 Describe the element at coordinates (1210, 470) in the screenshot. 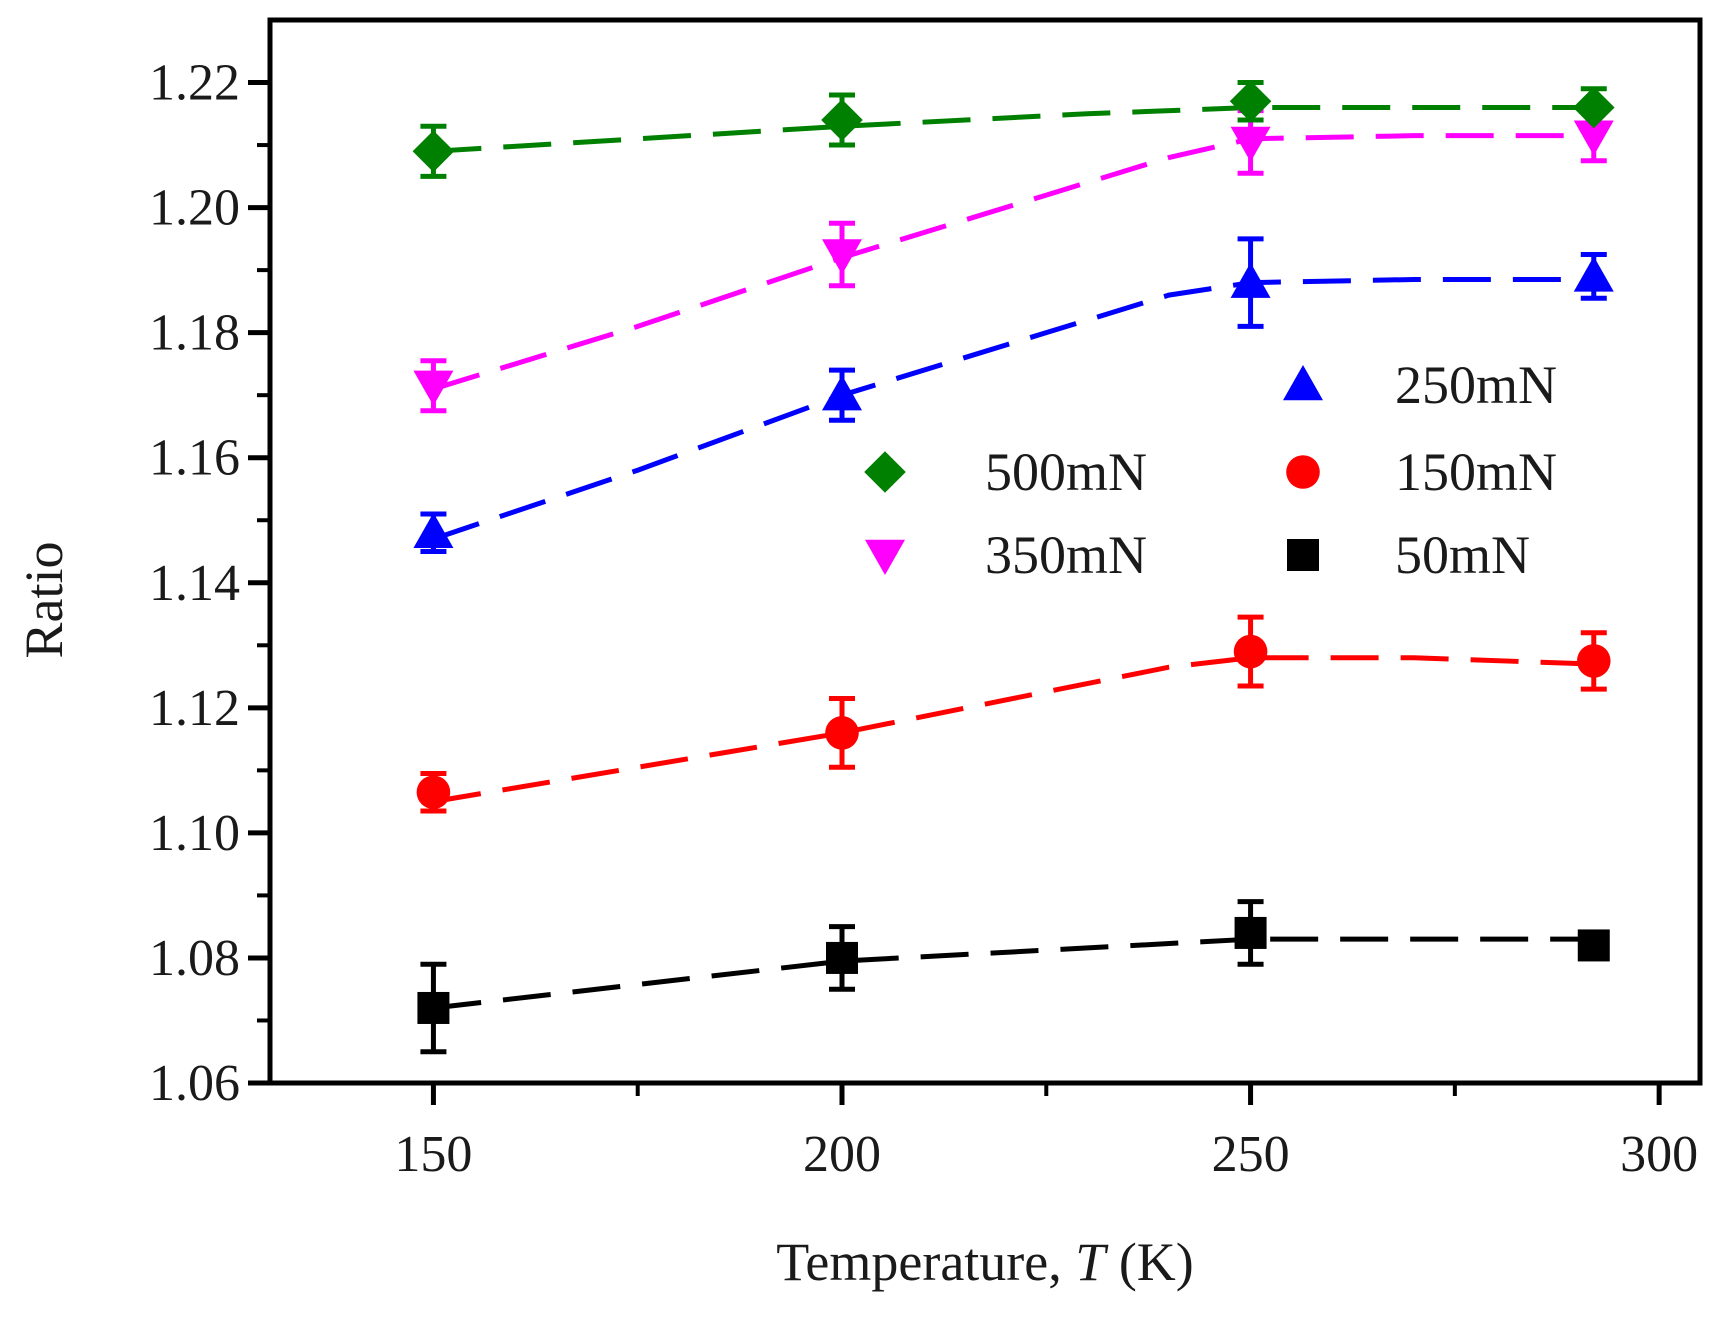

I see `legend: 250mN 500mN 150mN 350mN 50mN` at that location.